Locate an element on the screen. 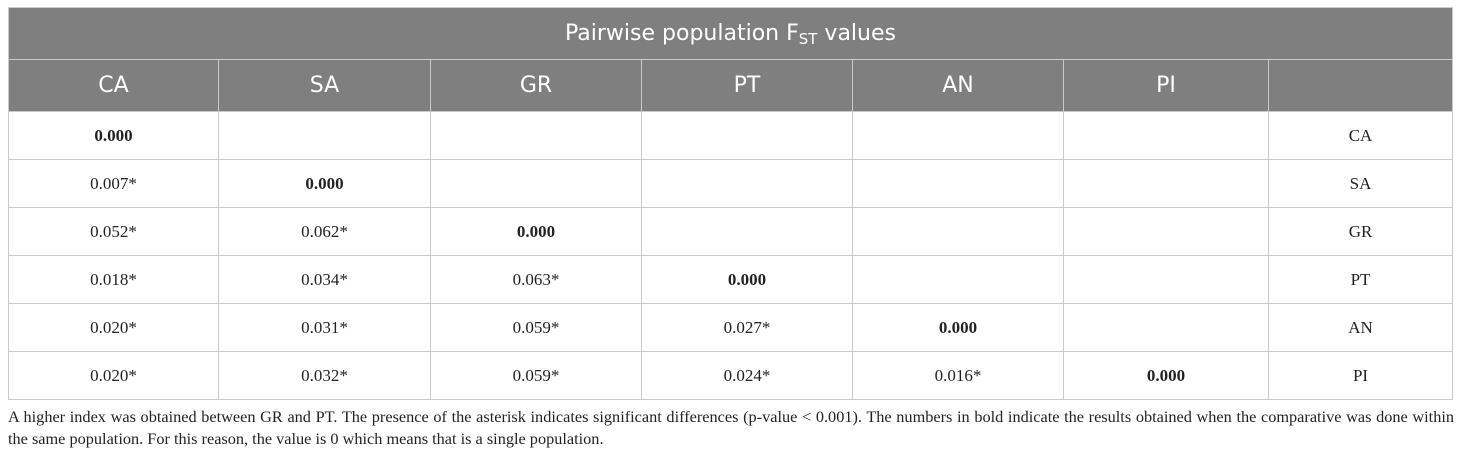  table-cell: 0.034* is located at coordinates (324, 279).